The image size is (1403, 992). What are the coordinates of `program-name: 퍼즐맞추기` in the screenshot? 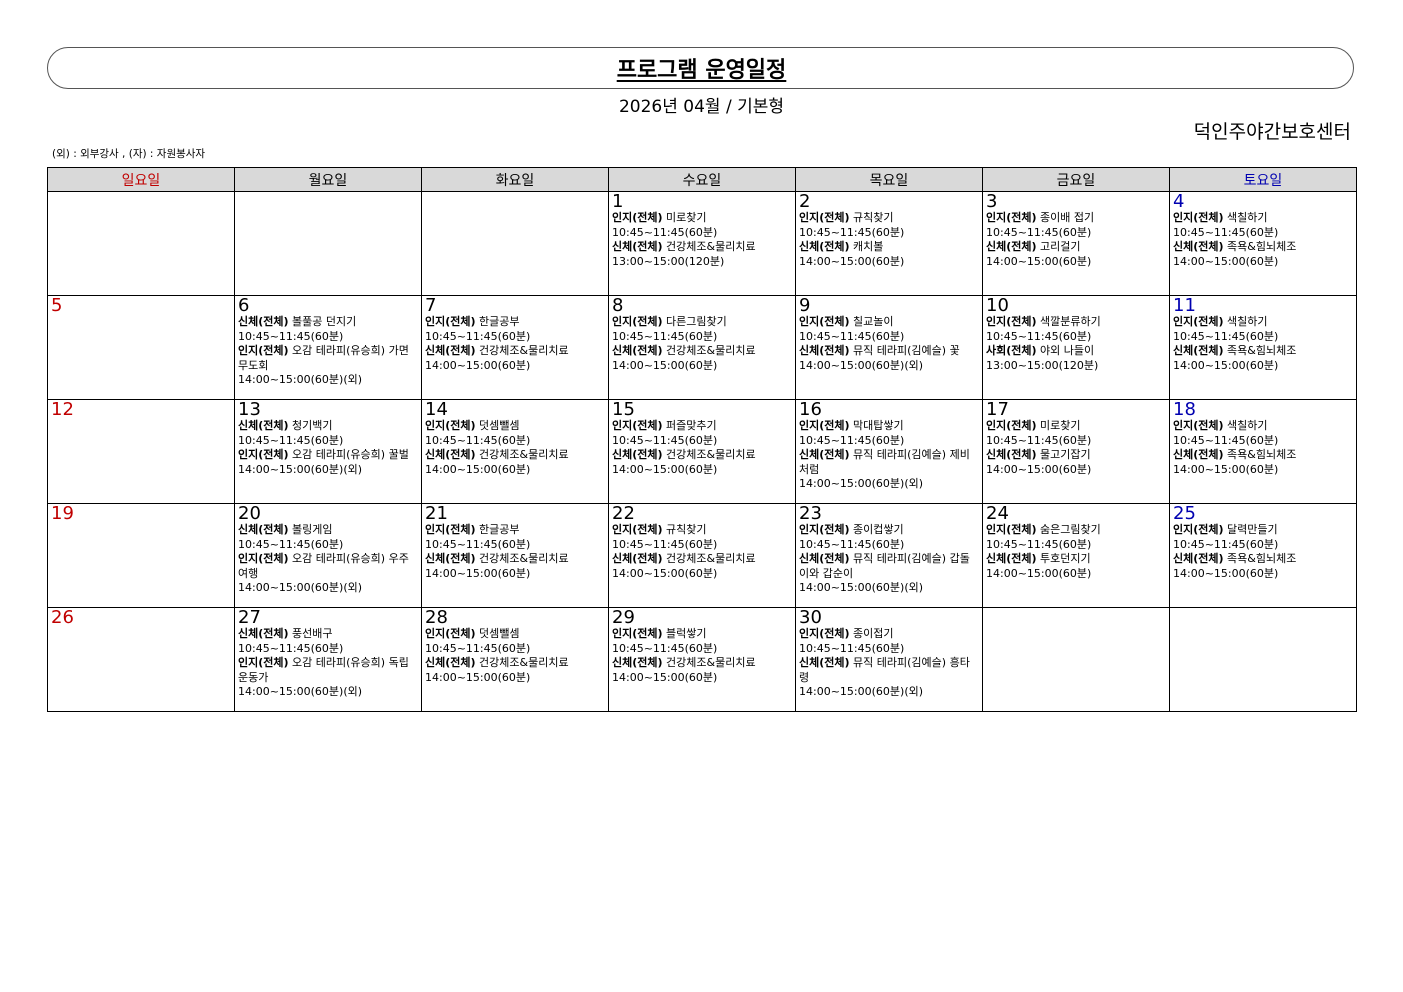 It's located at (691, 425).